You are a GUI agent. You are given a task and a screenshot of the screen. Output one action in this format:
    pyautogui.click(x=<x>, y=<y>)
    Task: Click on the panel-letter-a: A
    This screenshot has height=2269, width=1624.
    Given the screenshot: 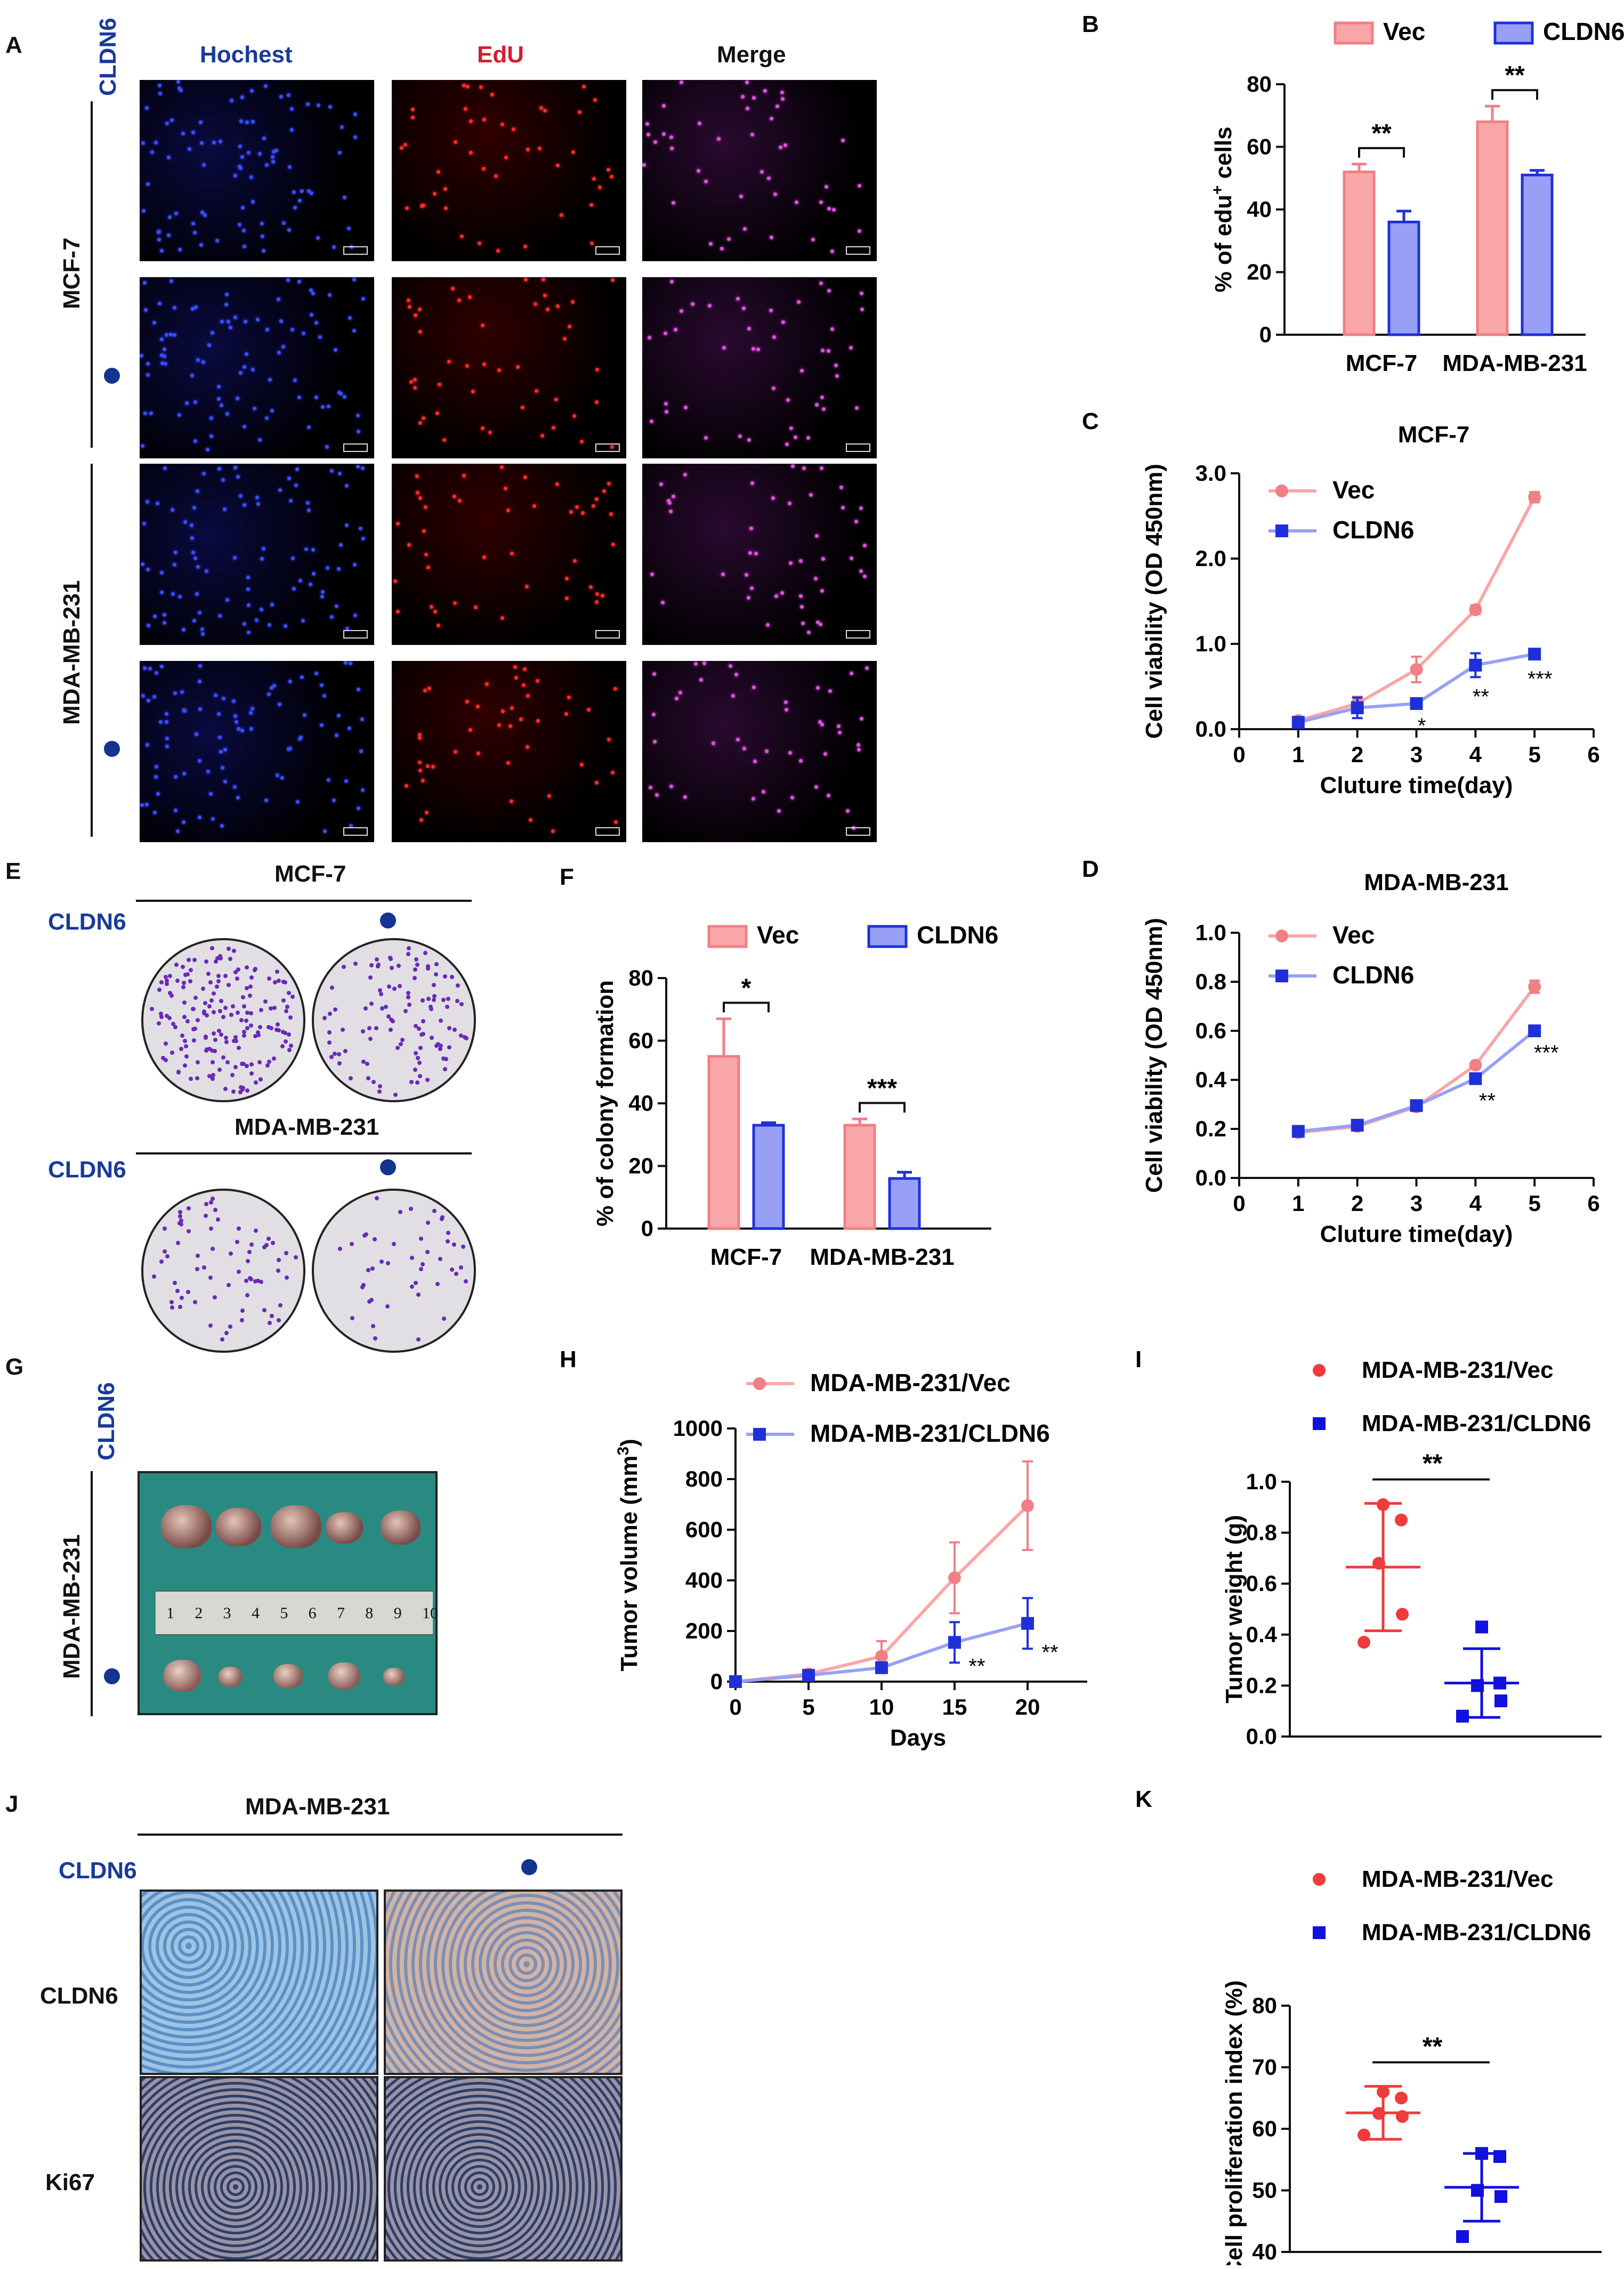 What is the action you would take?
    pyautogui.click(x=13, y=45)
    